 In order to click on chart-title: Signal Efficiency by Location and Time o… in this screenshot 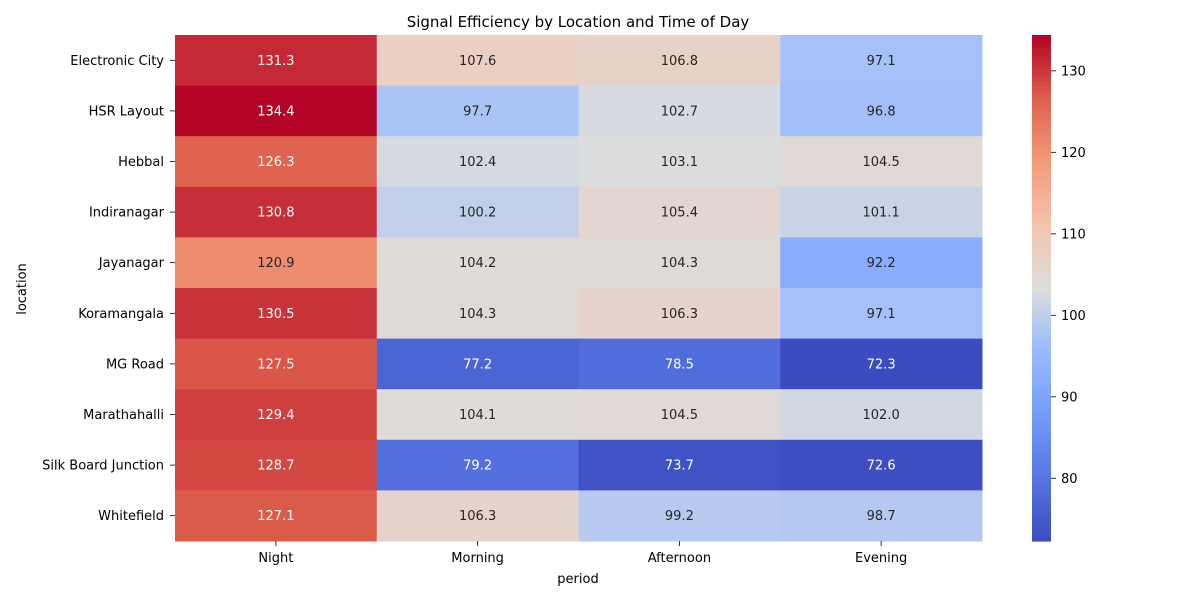, I will do `click(578, 22)`.